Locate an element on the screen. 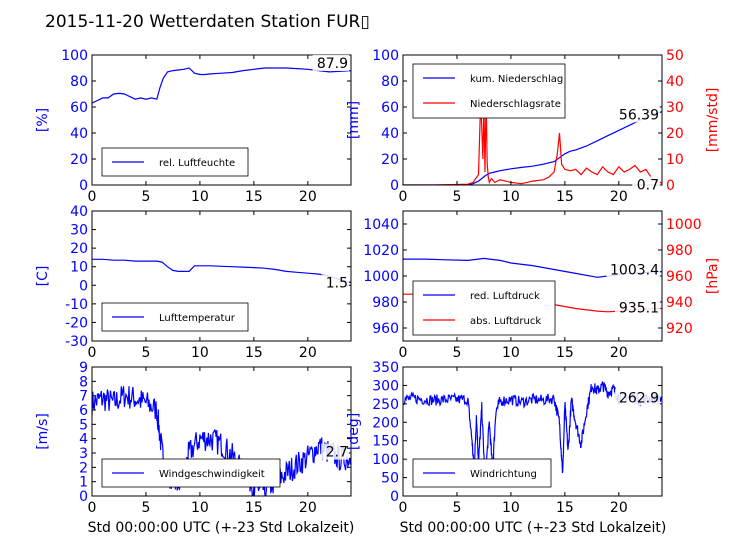 This screenshot has height=552, width=736. y-tick-label-right: 960 is located at coordinates (679, 277).